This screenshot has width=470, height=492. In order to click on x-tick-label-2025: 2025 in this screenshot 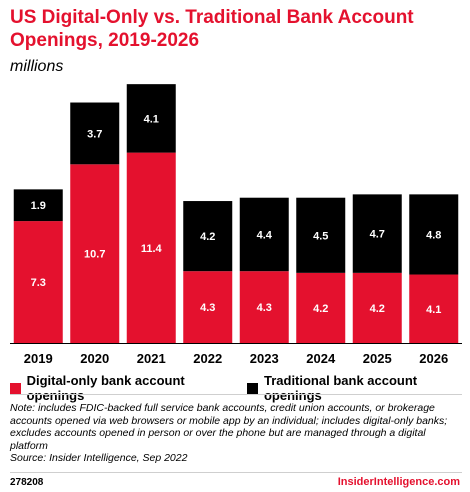, I will do `click(377, 358)`.